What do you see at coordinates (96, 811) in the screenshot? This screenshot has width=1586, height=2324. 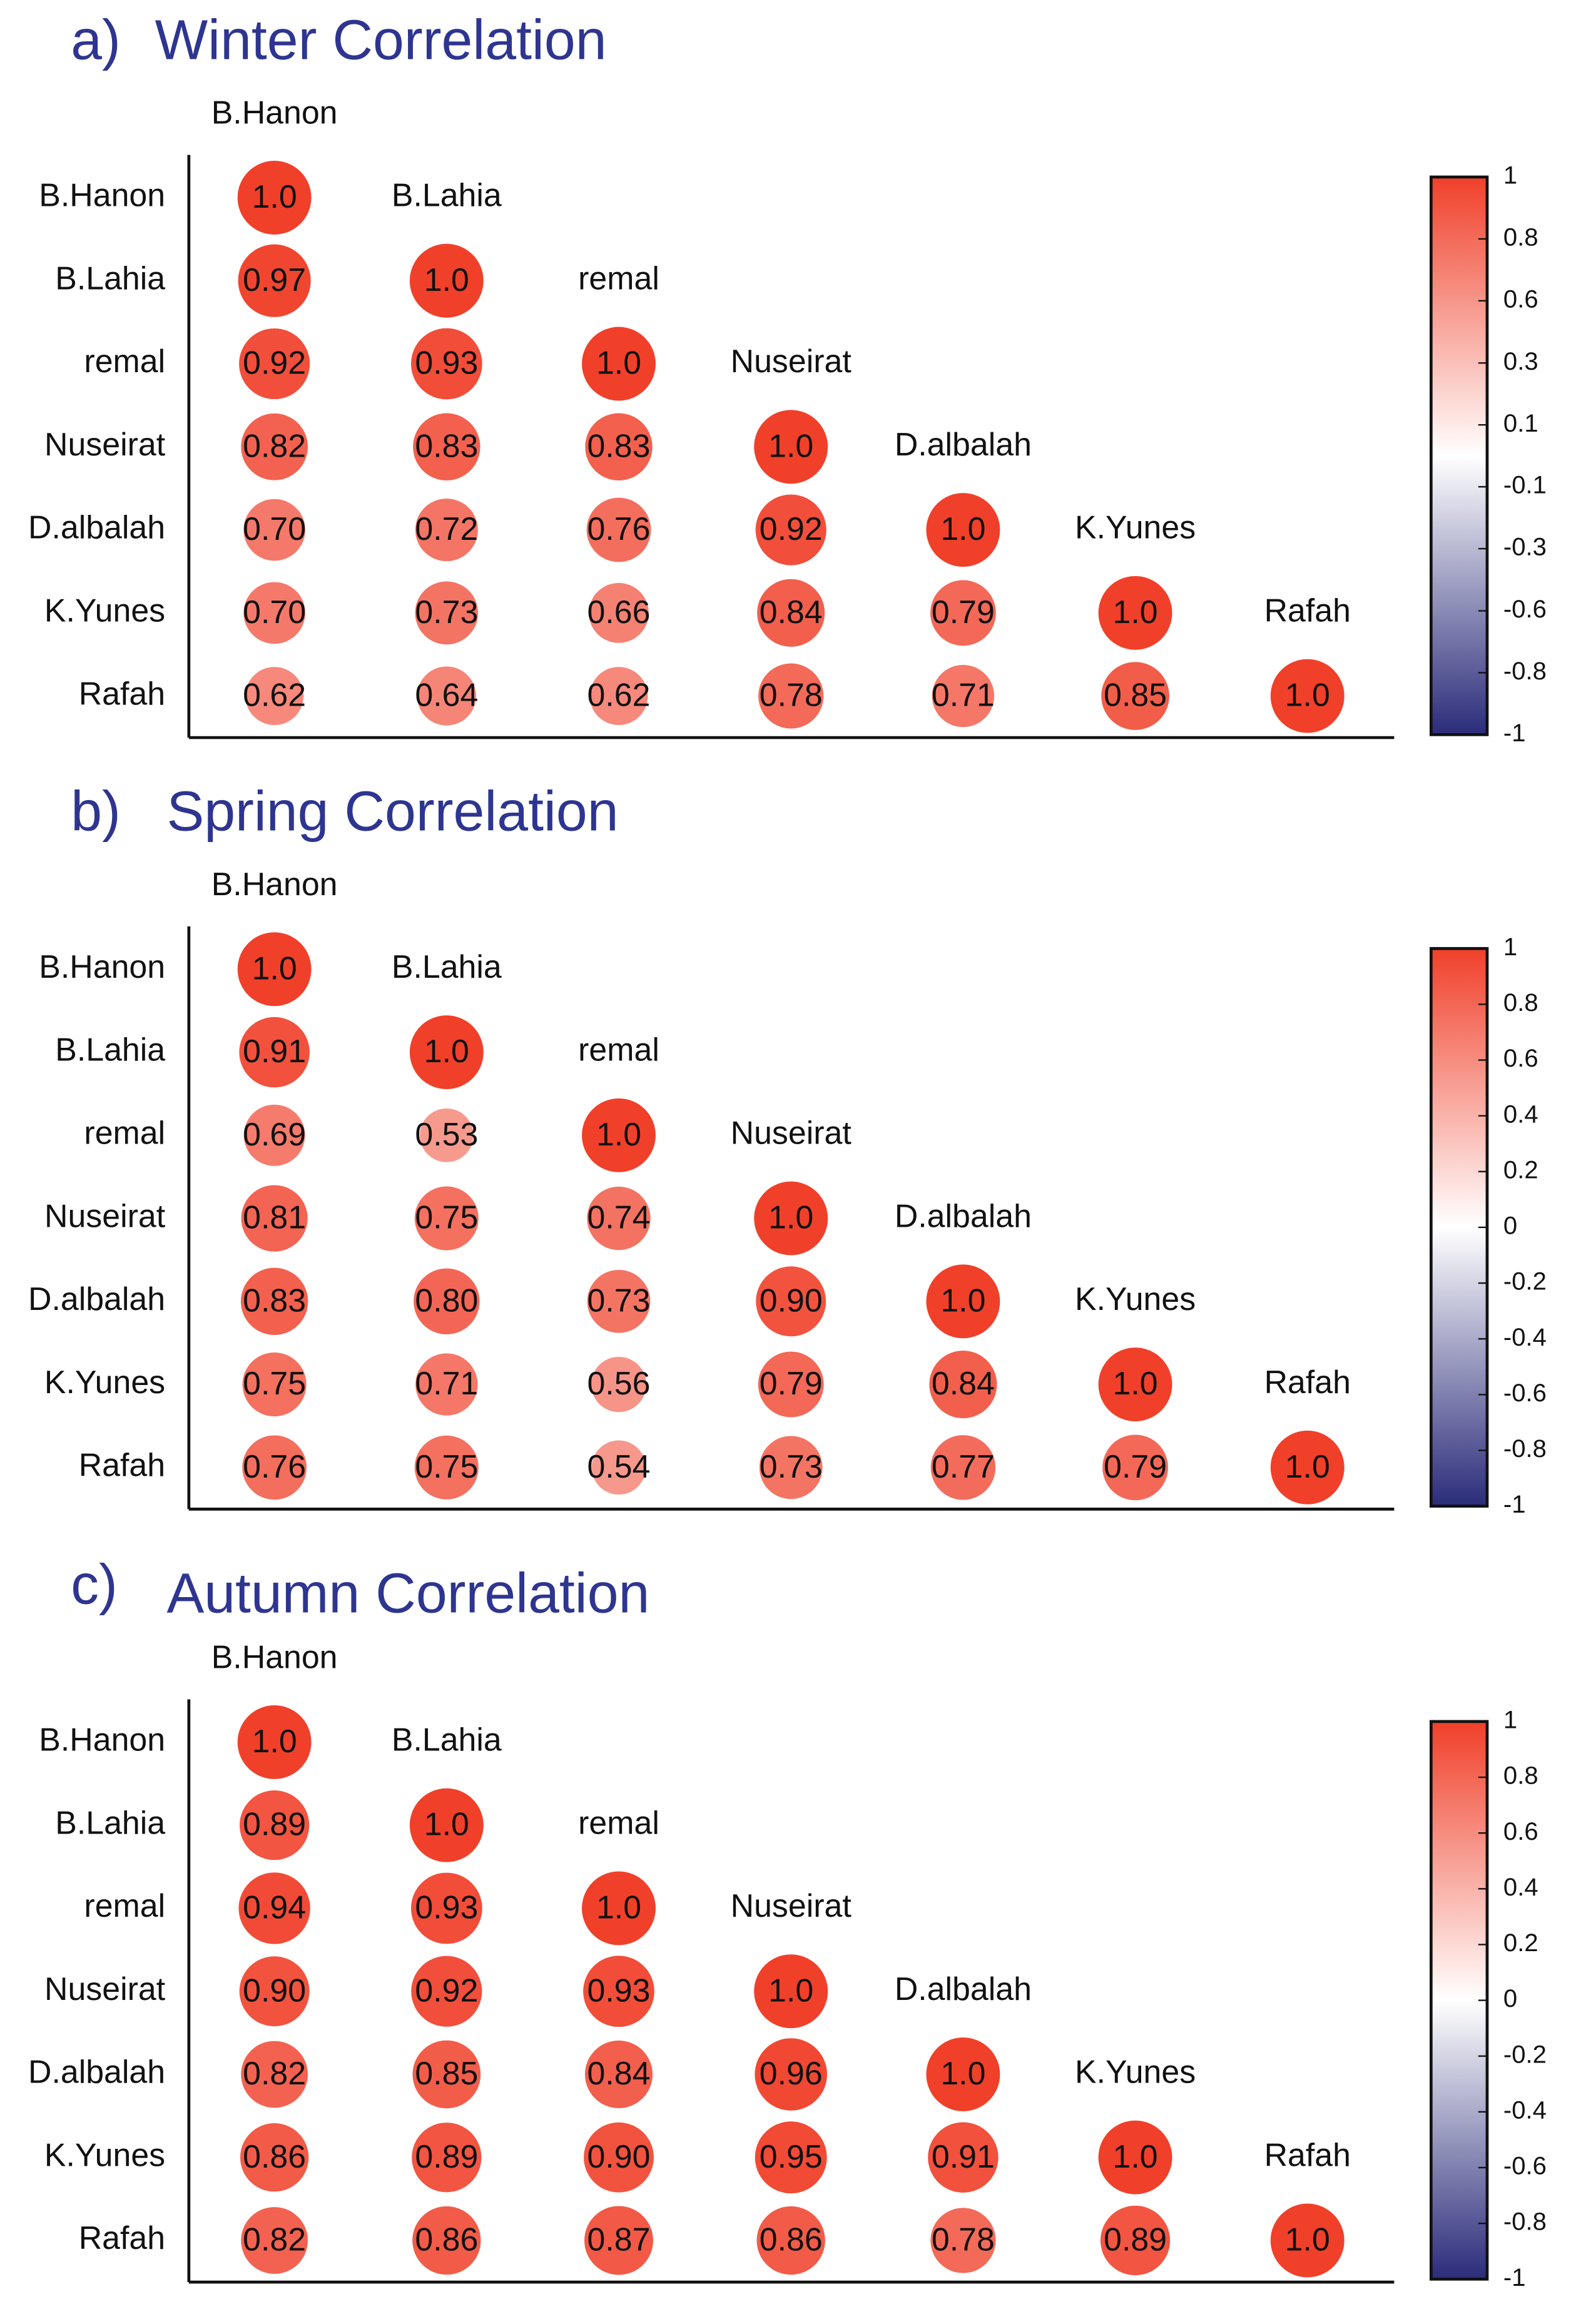 I see `panel-label: b)` at bounding box center [96, 811].